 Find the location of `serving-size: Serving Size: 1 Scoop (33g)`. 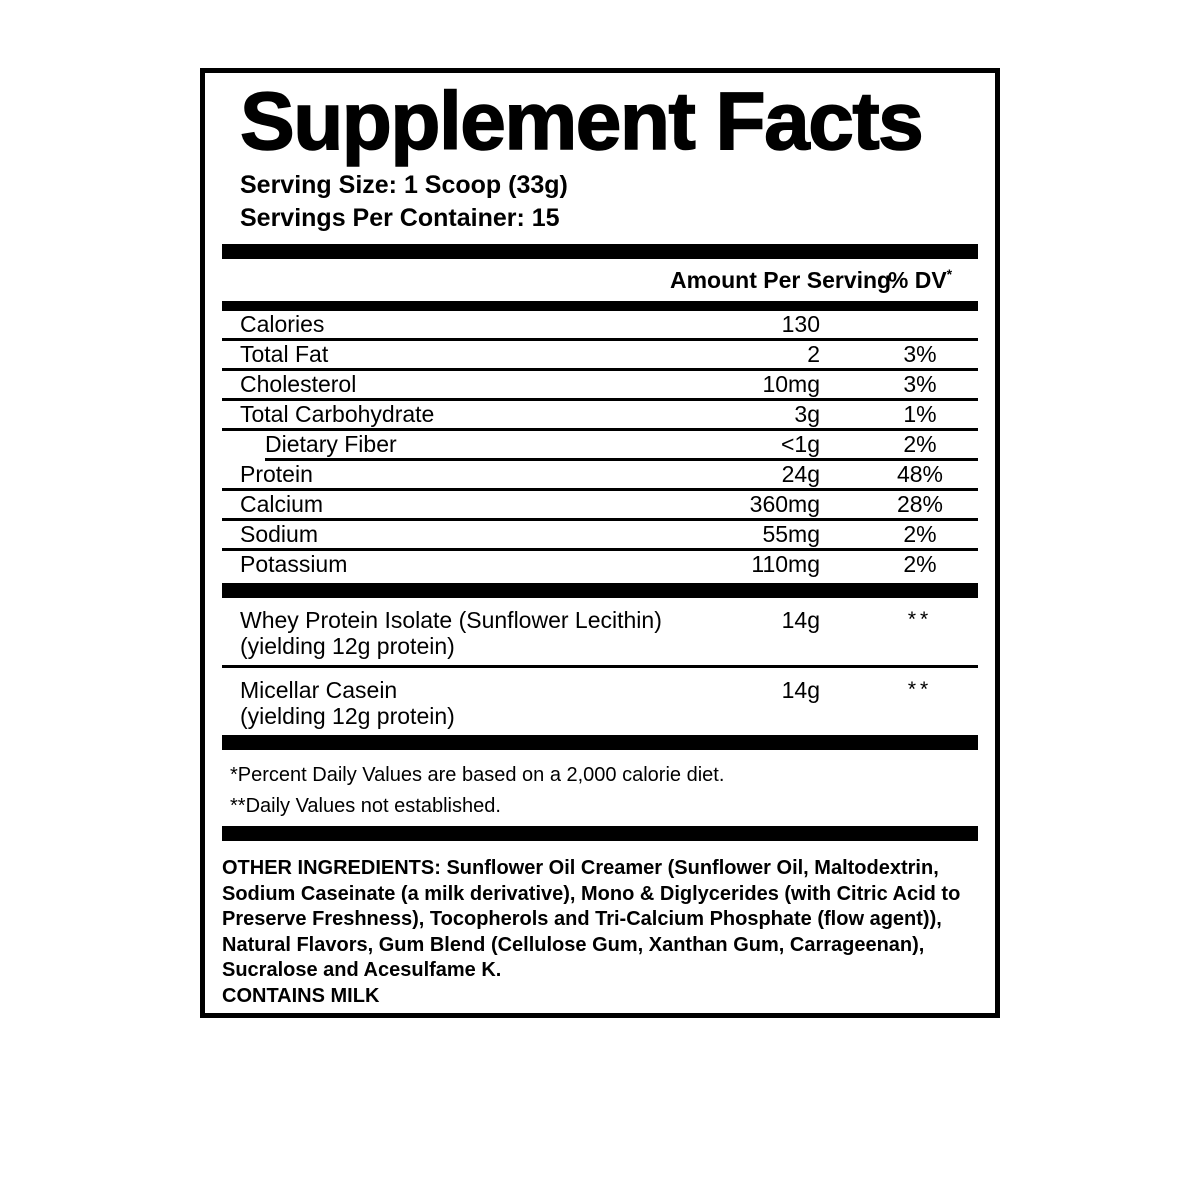

serving-size: Serving Size: 1 Scoop (33g) is located at coordinates (404, 185).